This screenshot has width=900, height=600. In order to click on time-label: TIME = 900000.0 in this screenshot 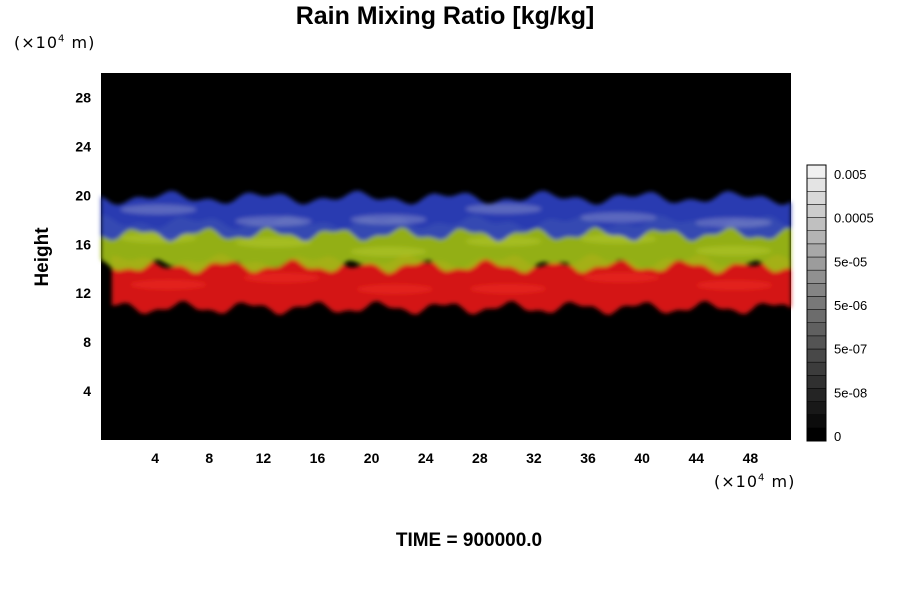, I will do `click(469, 540)`.